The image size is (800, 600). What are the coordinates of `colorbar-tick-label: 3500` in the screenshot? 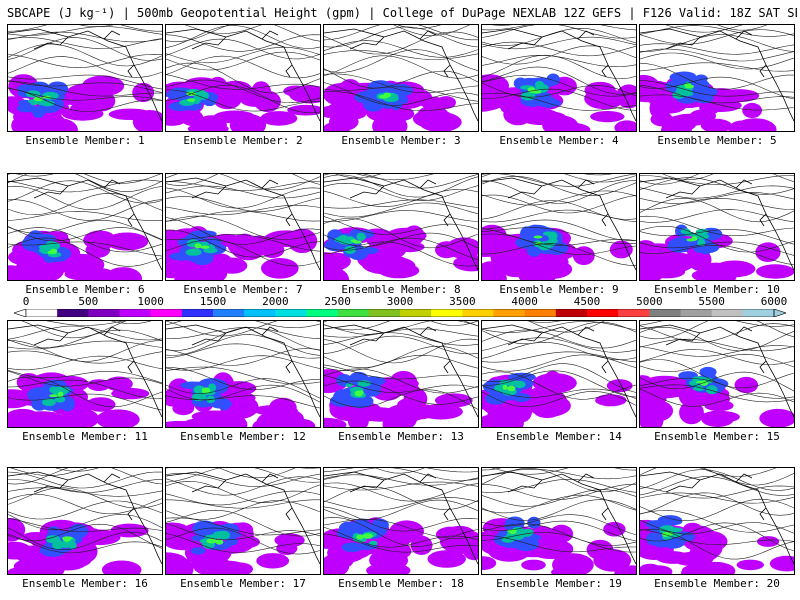 It's located at (462, 301).